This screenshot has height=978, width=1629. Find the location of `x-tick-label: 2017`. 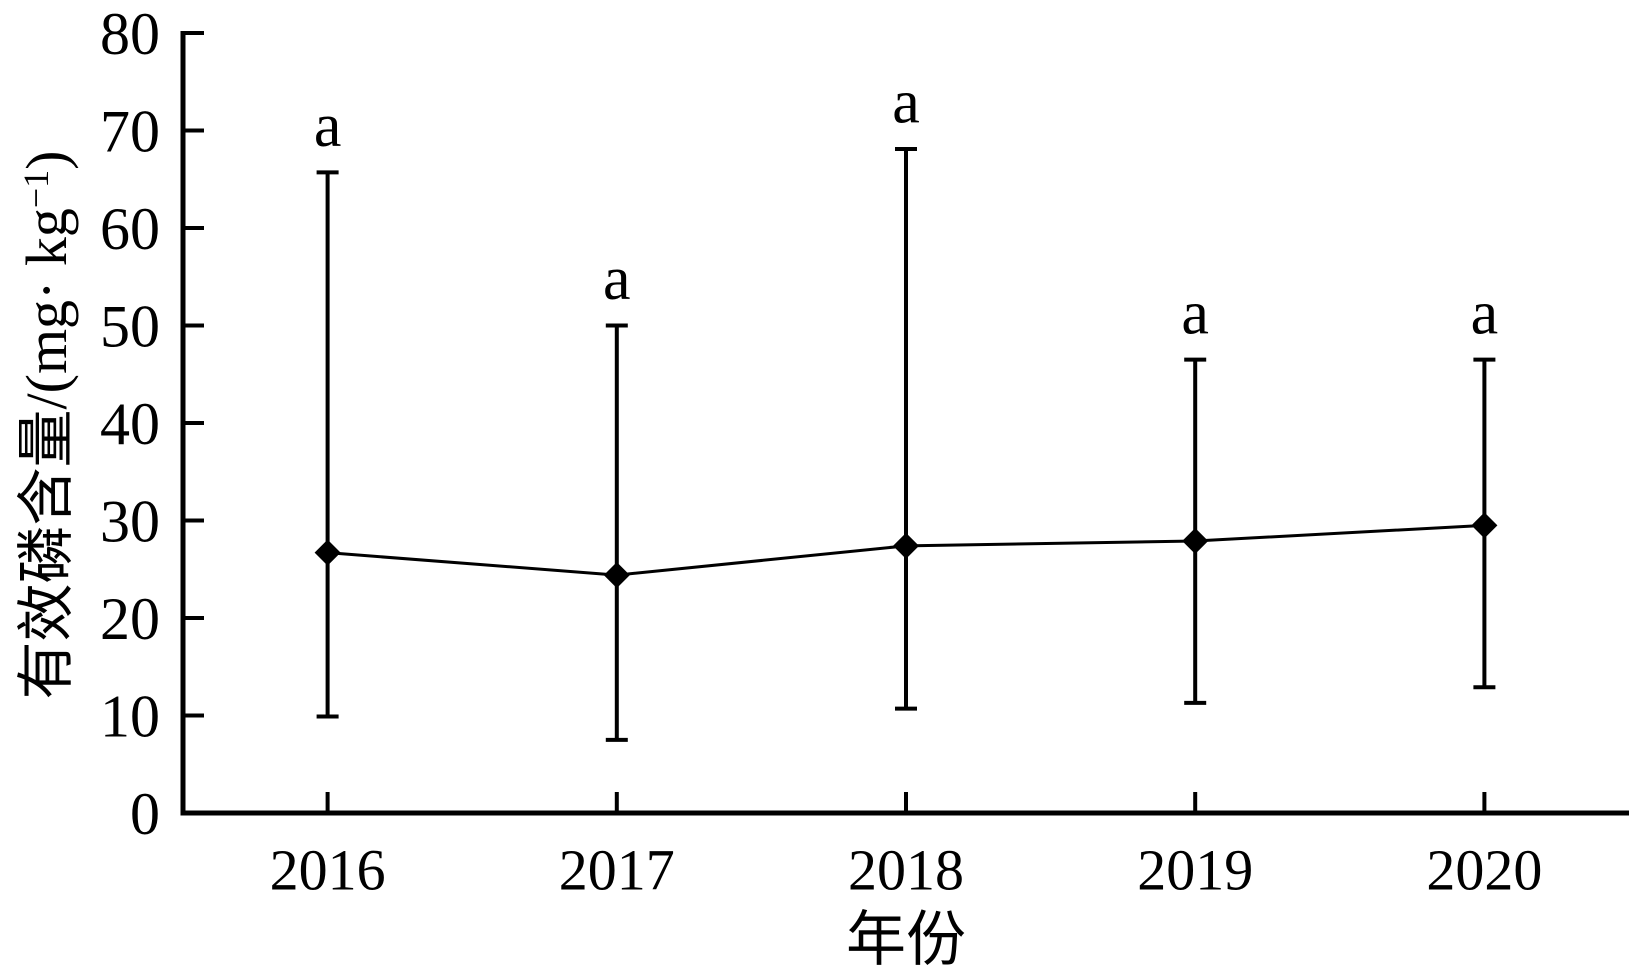

x-tick-label: 2017 is located at coordinates (617, 869).